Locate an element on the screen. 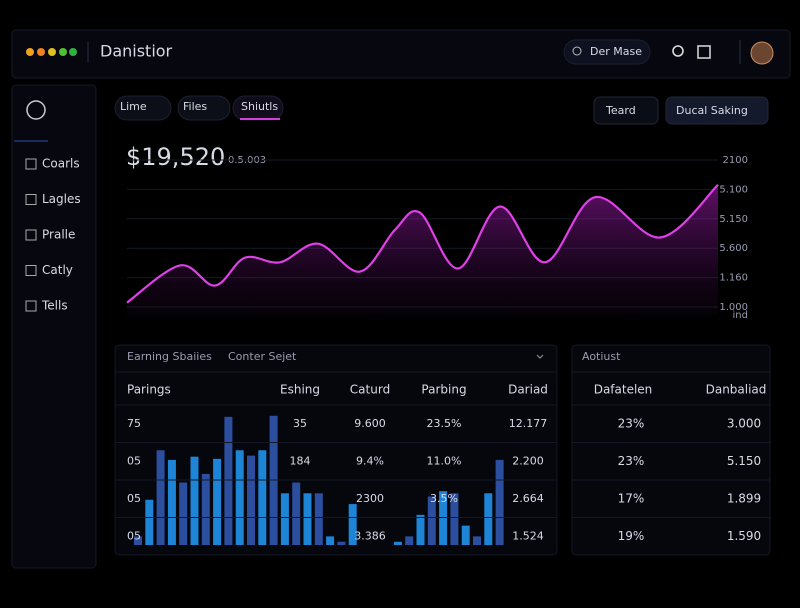  search-box is located at coordinates (607, 52).